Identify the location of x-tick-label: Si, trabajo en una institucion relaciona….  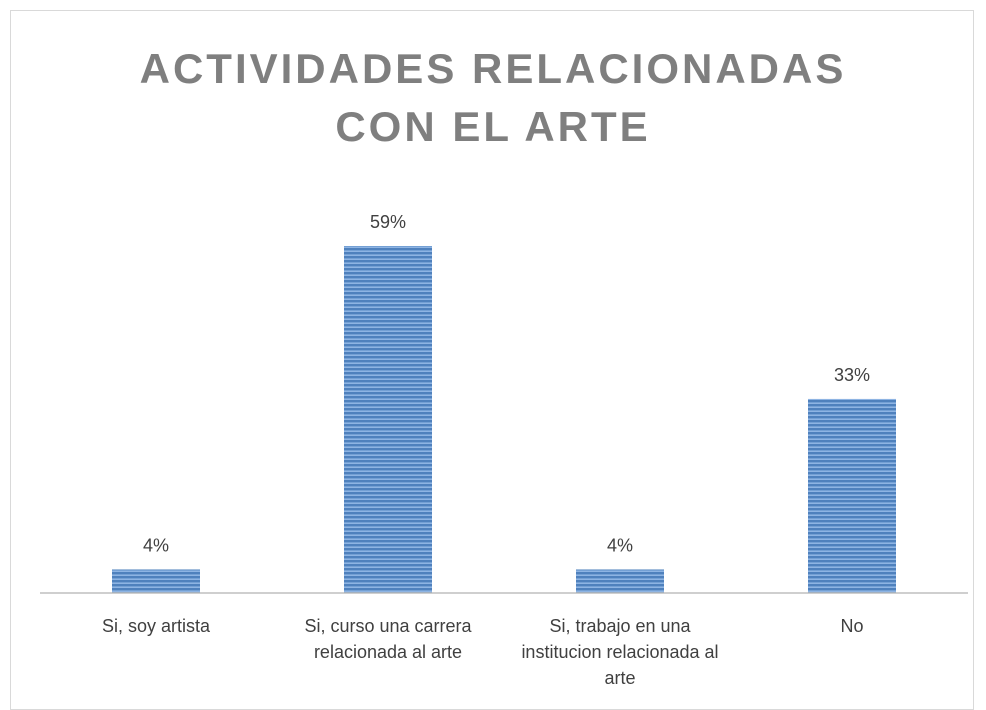
(620, 652).